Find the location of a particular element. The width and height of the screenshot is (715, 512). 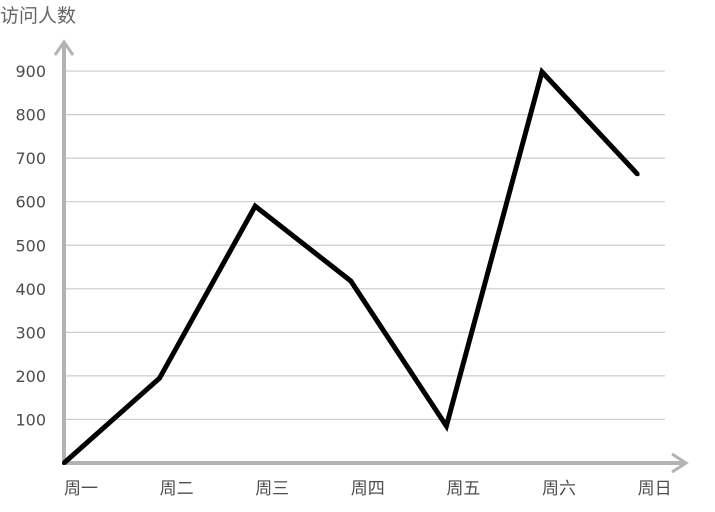

x-tick-label: 周一 is located at coordinates (81, 489).